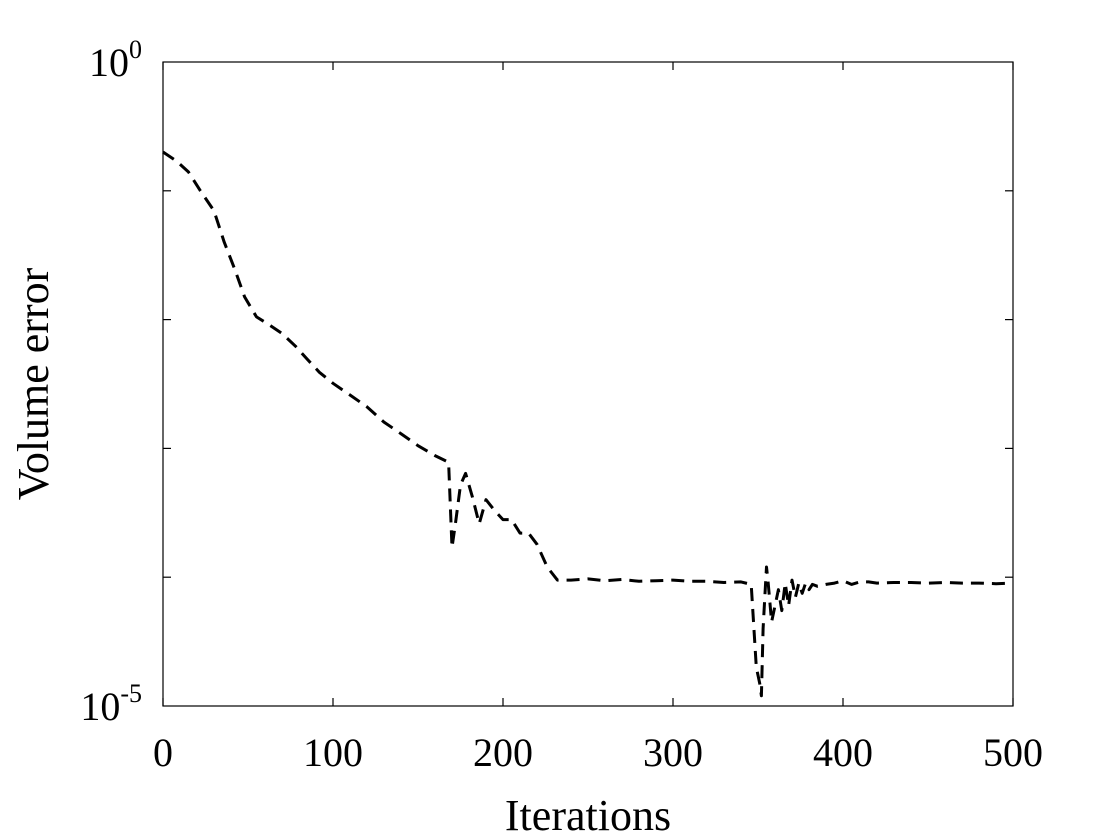 Image resolution: width=1120 pixels, height=840 pixels. I want to click on y-tick-label: 10⁻⁵, so click(111, 704).